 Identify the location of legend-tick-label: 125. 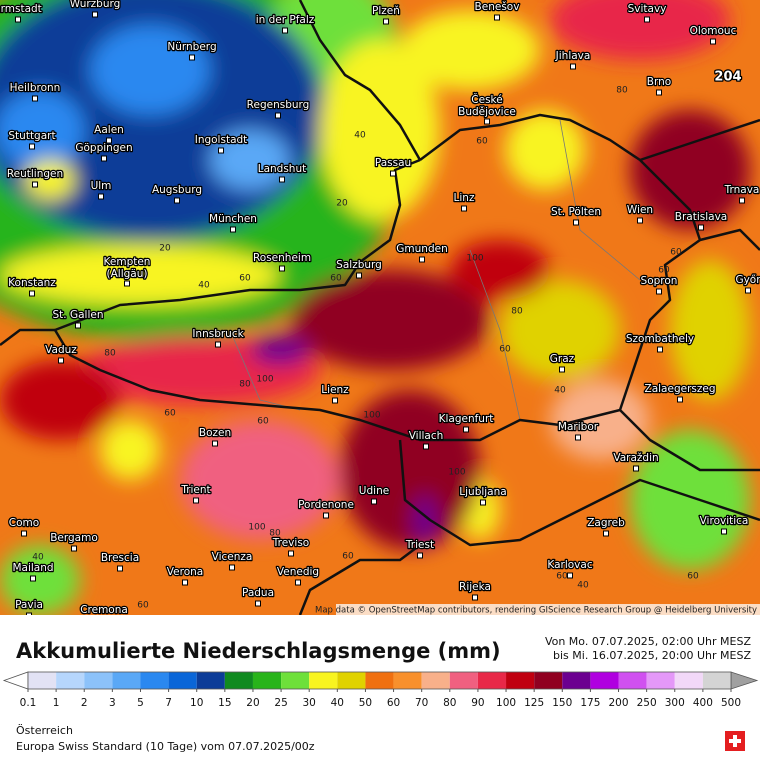
(534, 703).